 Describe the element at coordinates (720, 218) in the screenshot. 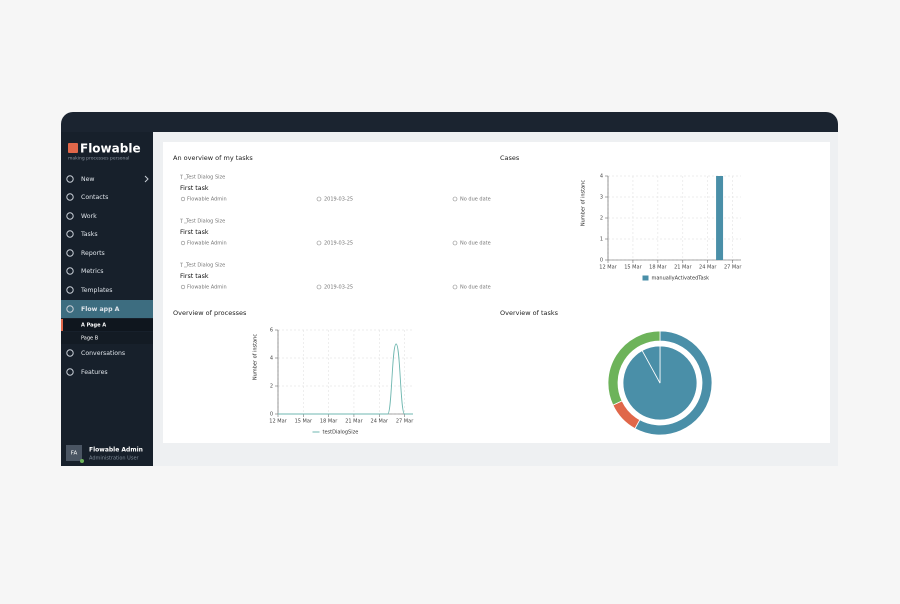

I see `bar` at that location.